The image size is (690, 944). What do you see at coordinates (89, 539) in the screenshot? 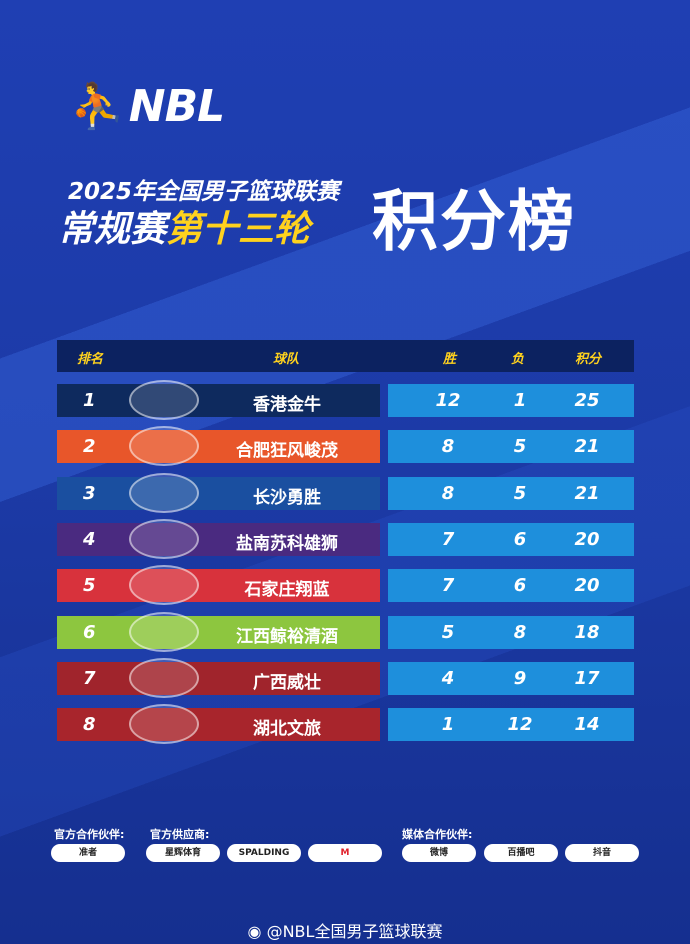
I see `rank: 4` at bounding box center [89, 539].